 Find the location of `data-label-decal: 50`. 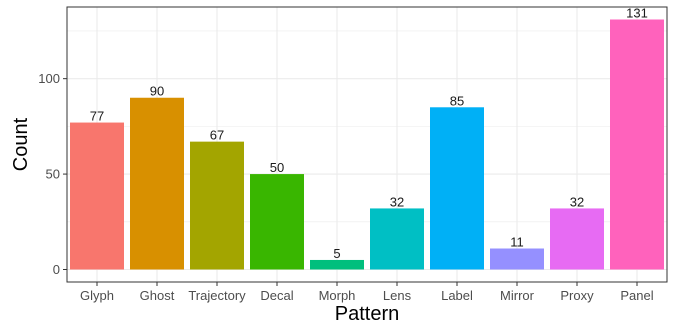

data-label-decal: 50 is located at coordinates (277, 167).